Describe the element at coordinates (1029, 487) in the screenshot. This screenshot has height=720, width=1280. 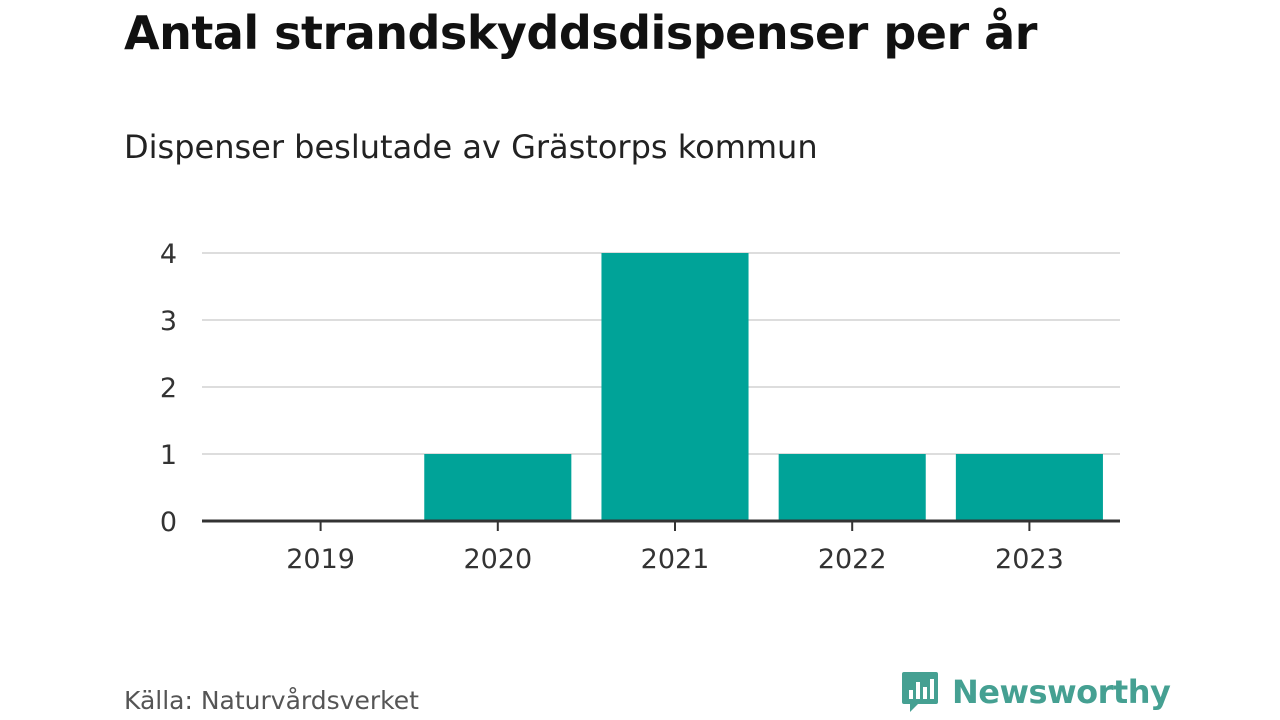
I see `bar-2023` at that location.